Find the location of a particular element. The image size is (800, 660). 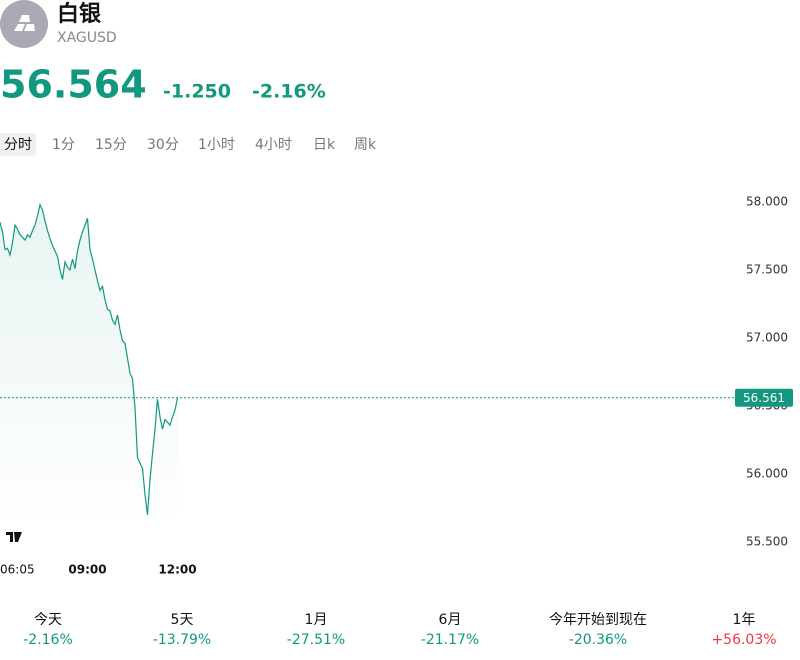

tradingview-logo is located at coordinates (14, 536).